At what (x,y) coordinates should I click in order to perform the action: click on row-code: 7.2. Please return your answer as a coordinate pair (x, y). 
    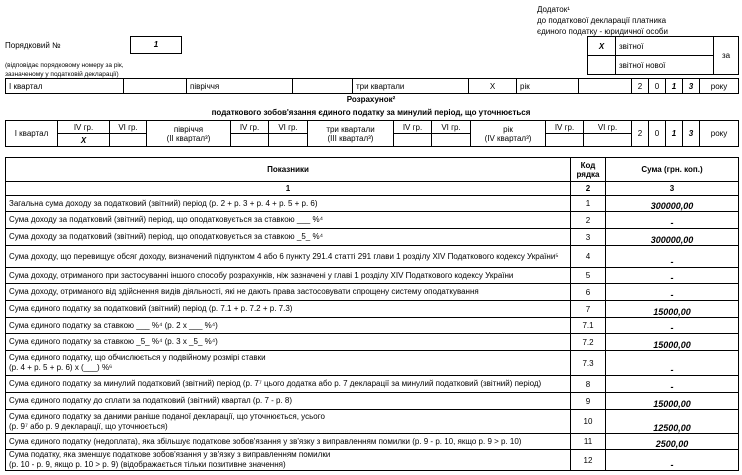
    Looking at the image, I should click on (588, 342).